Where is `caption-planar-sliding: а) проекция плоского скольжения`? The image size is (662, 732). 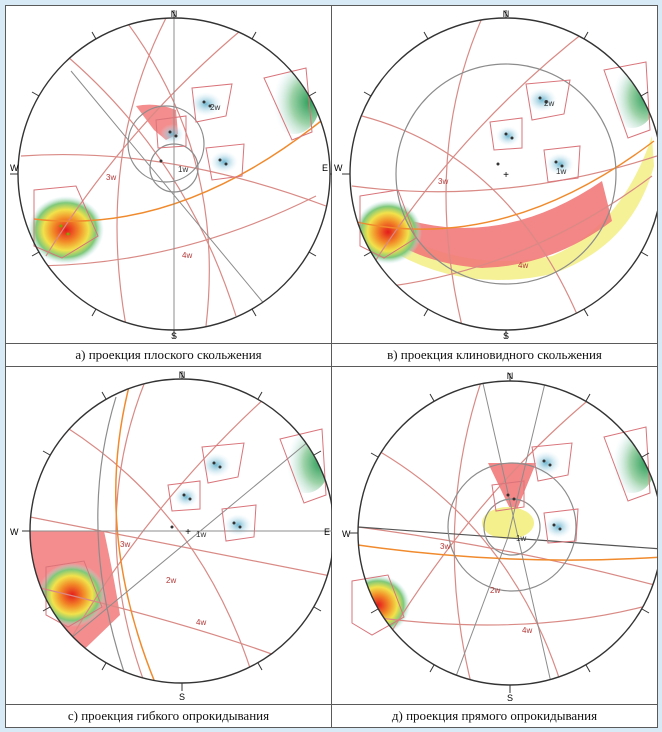
caption-planar-sliding: а) проекция плоского скольжения is located at coordinates (168, 354).